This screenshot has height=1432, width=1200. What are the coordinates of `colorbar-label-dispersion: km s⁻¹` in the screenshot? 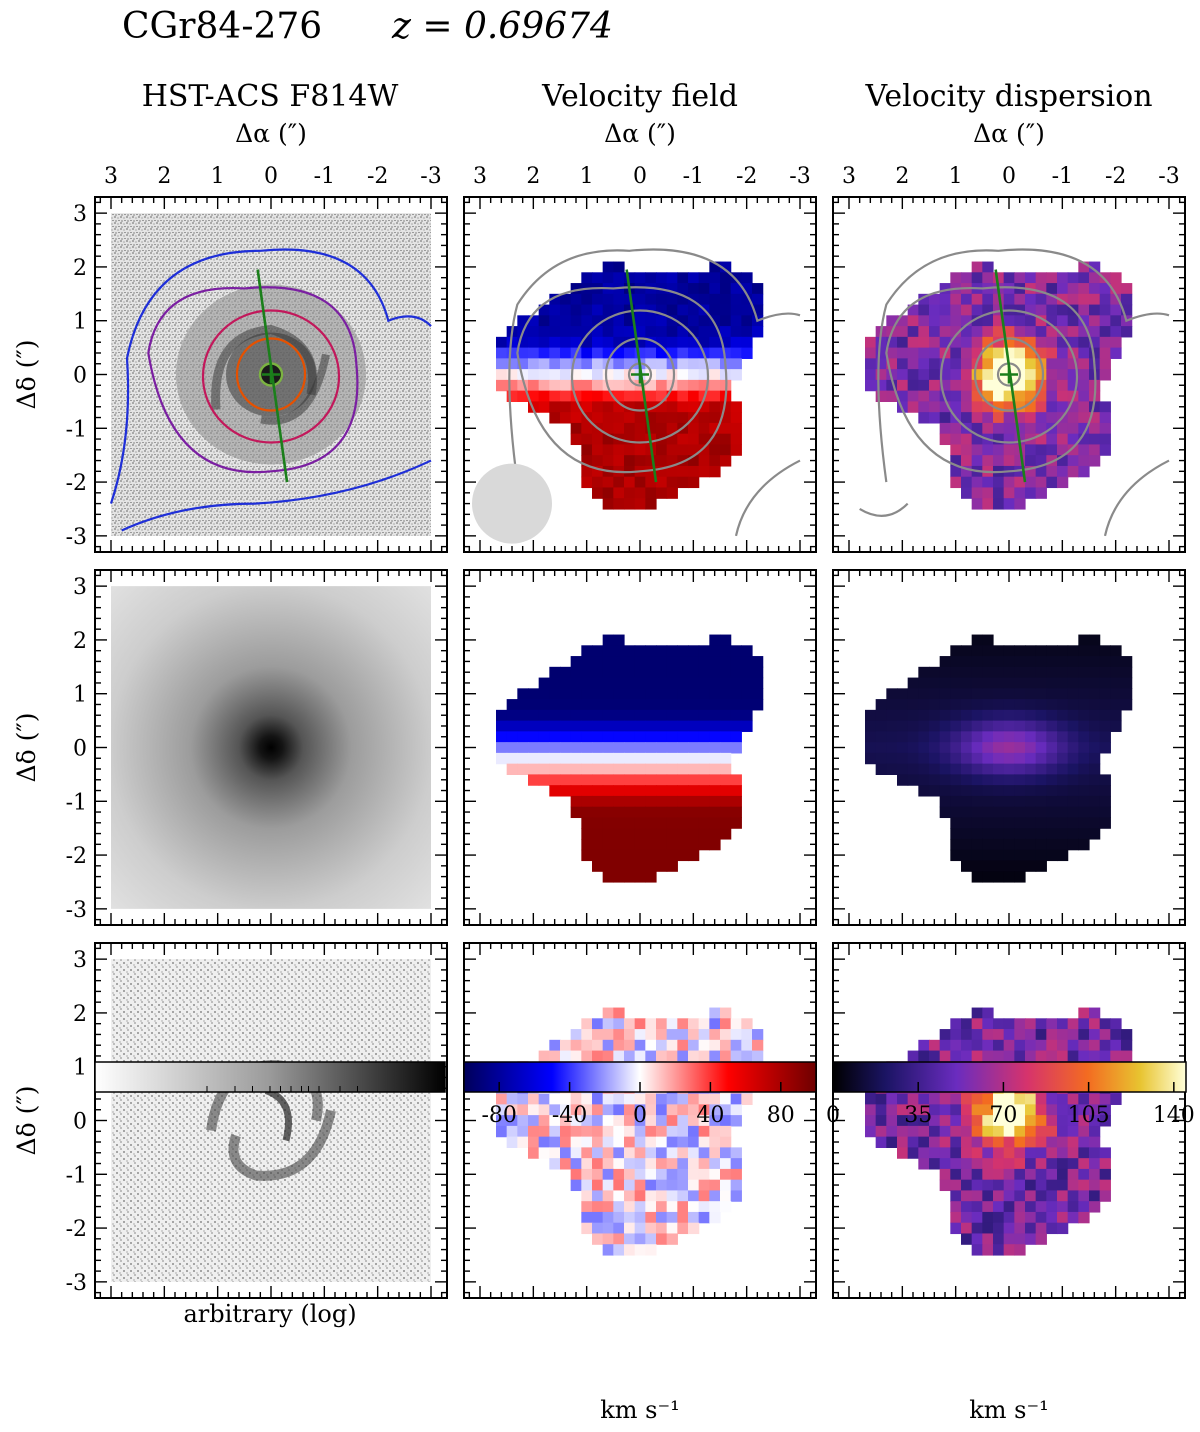 It's located at (1009, 1410).